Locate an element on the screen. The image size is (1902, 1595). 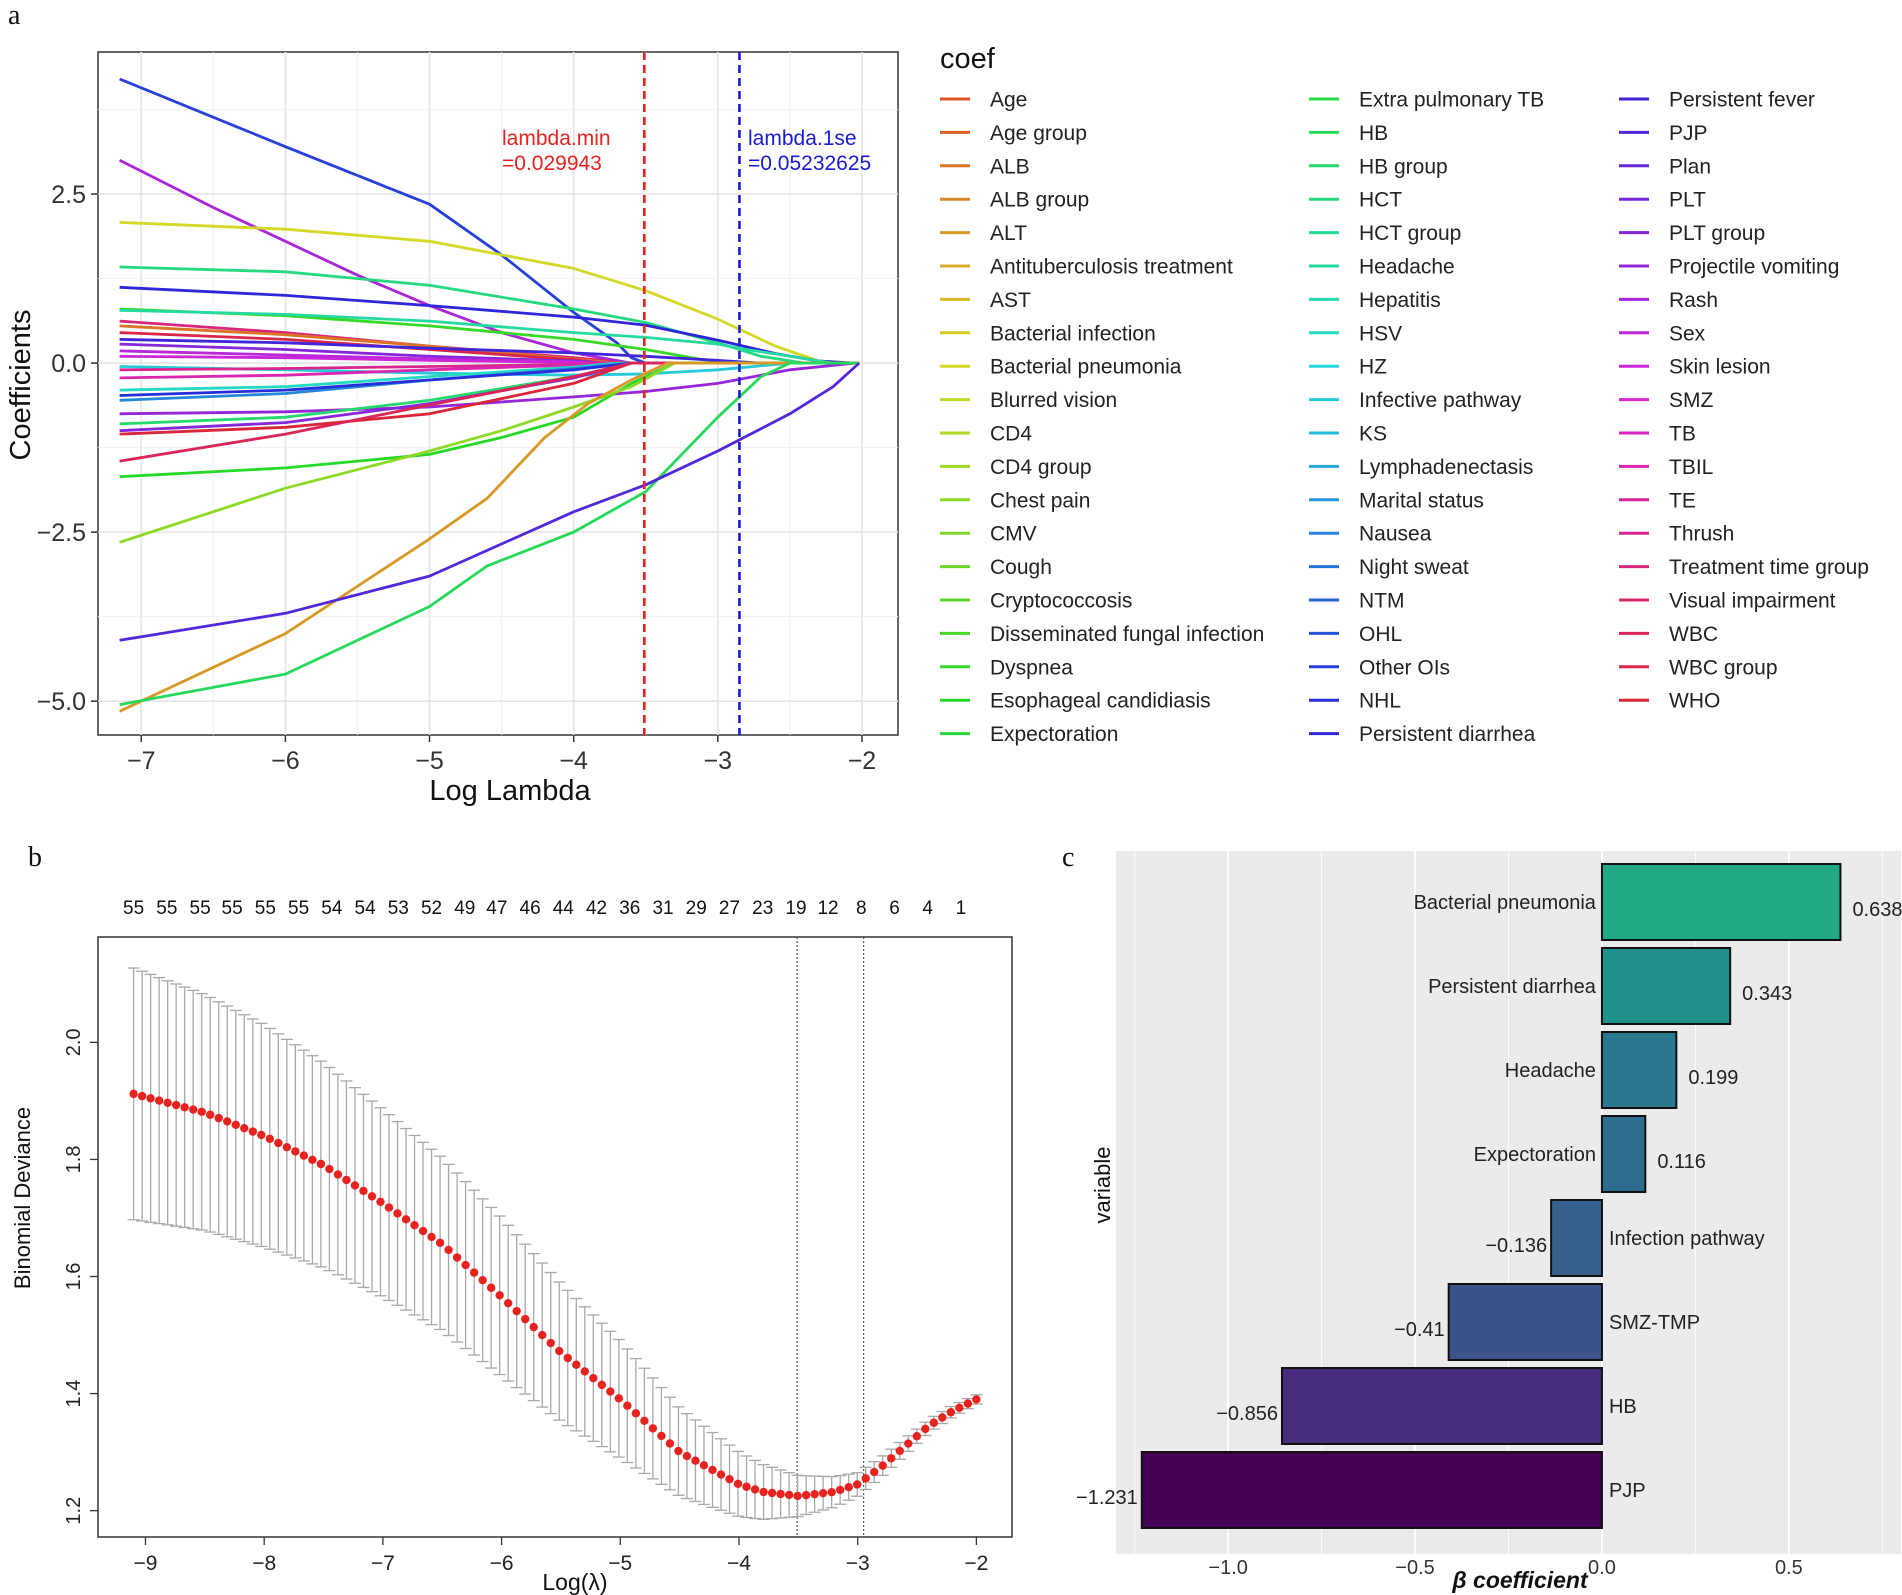
legend-label: CD4 is located at coordinates (1011, 434).